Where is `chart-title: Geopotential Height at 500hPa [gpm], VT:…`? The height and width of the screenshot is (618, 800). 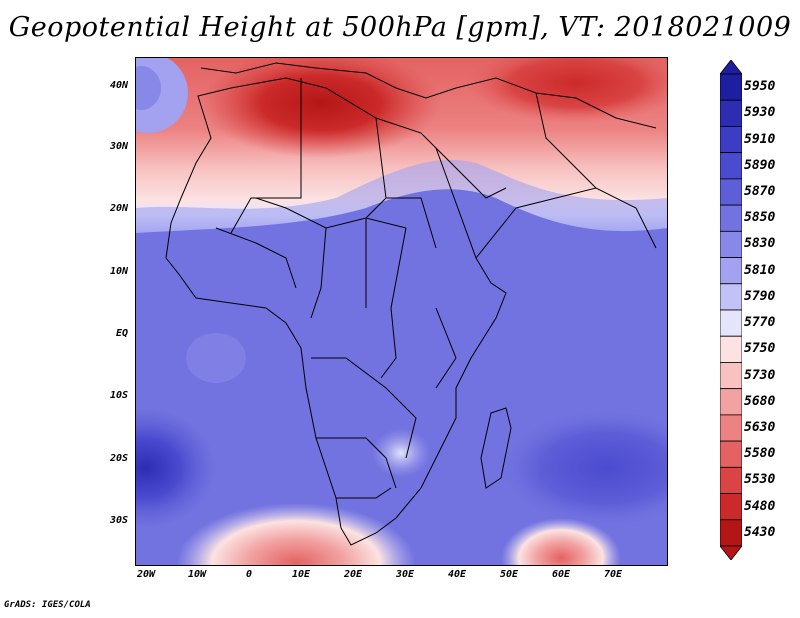
chart-title: Geopotential Height at 500hPa [gpm], VT:… is located at coordinates (400, 27).